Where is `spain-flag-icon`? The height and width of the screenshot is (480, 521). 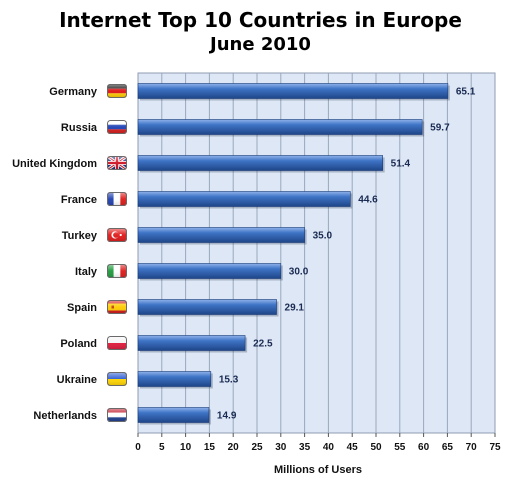 spain-flag-icon is located at coordinates (117, 307).